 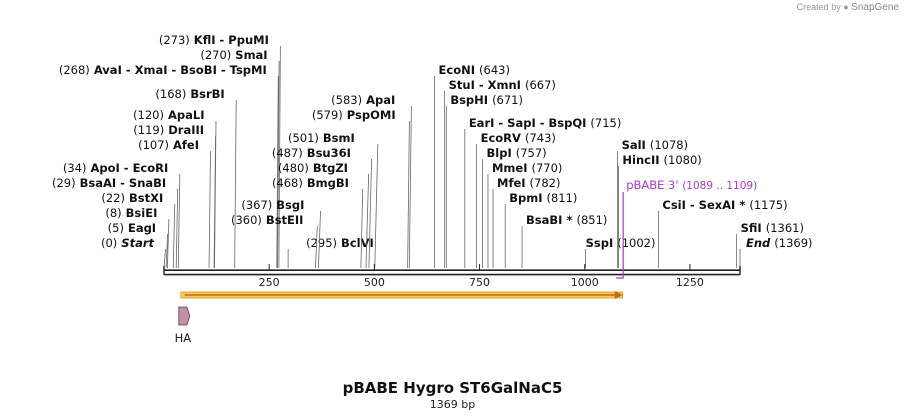 What do you see at coordinates (776, 252) in the screenshot?
I see `cut-site: End (1369)` at bounding box center [776, 252].